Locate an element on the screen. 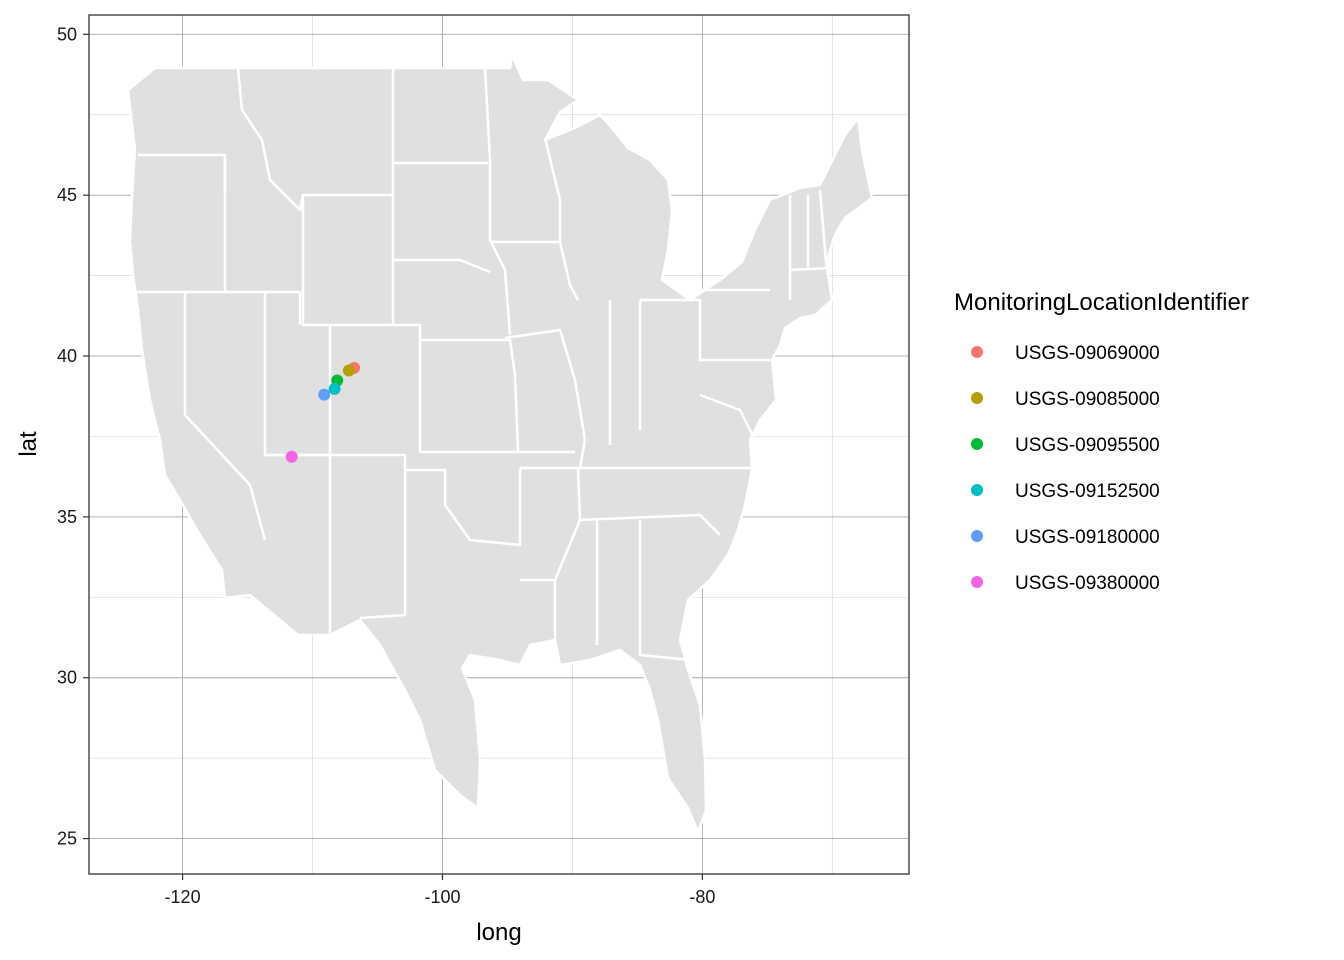 The width and height of the screenshot is (1344, 960). legend-label: USGS-09069000 is located at coordinates (1087, 353).